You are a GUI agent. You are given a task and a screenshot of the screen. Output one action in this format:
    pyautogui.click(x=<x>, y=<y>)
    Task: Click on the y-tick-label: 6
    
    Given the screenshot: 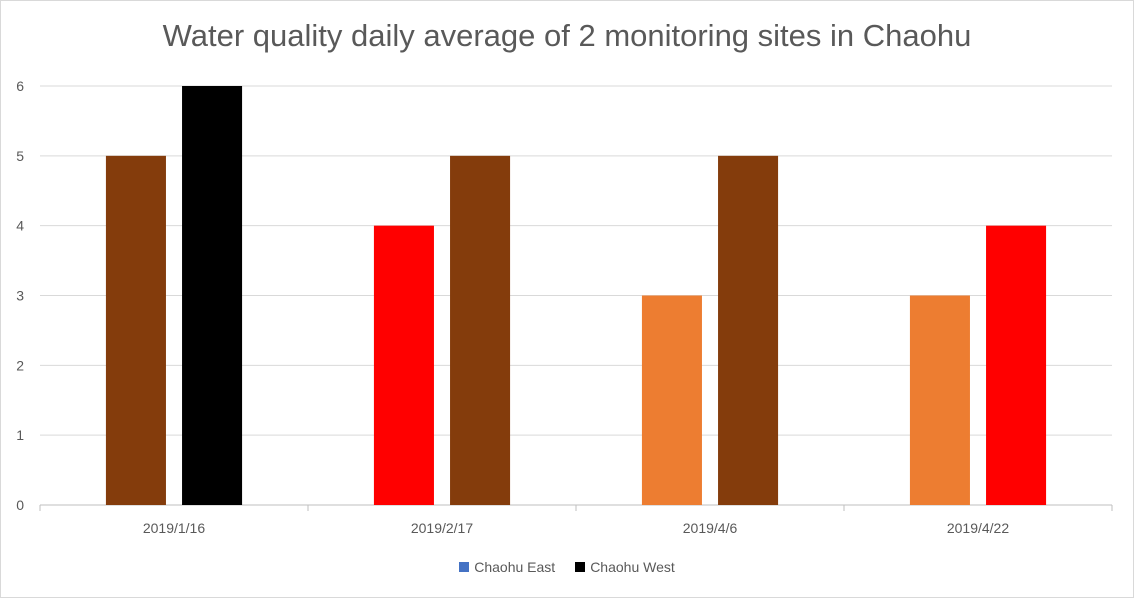 What is the action you would take?
    pyautogui.click(x=20, y=86)
    